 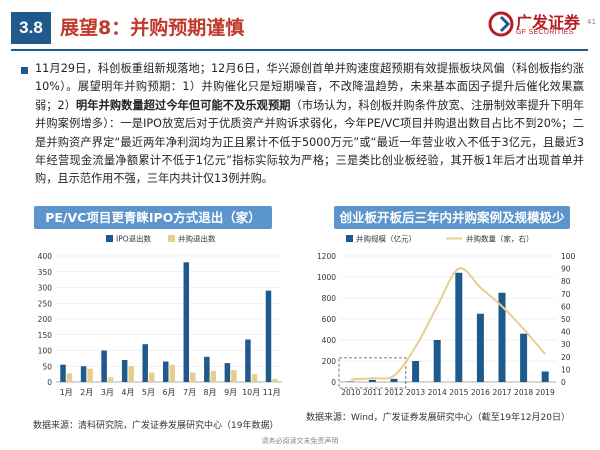 I want to click on line-ma-count, so click(x=448, y=324).